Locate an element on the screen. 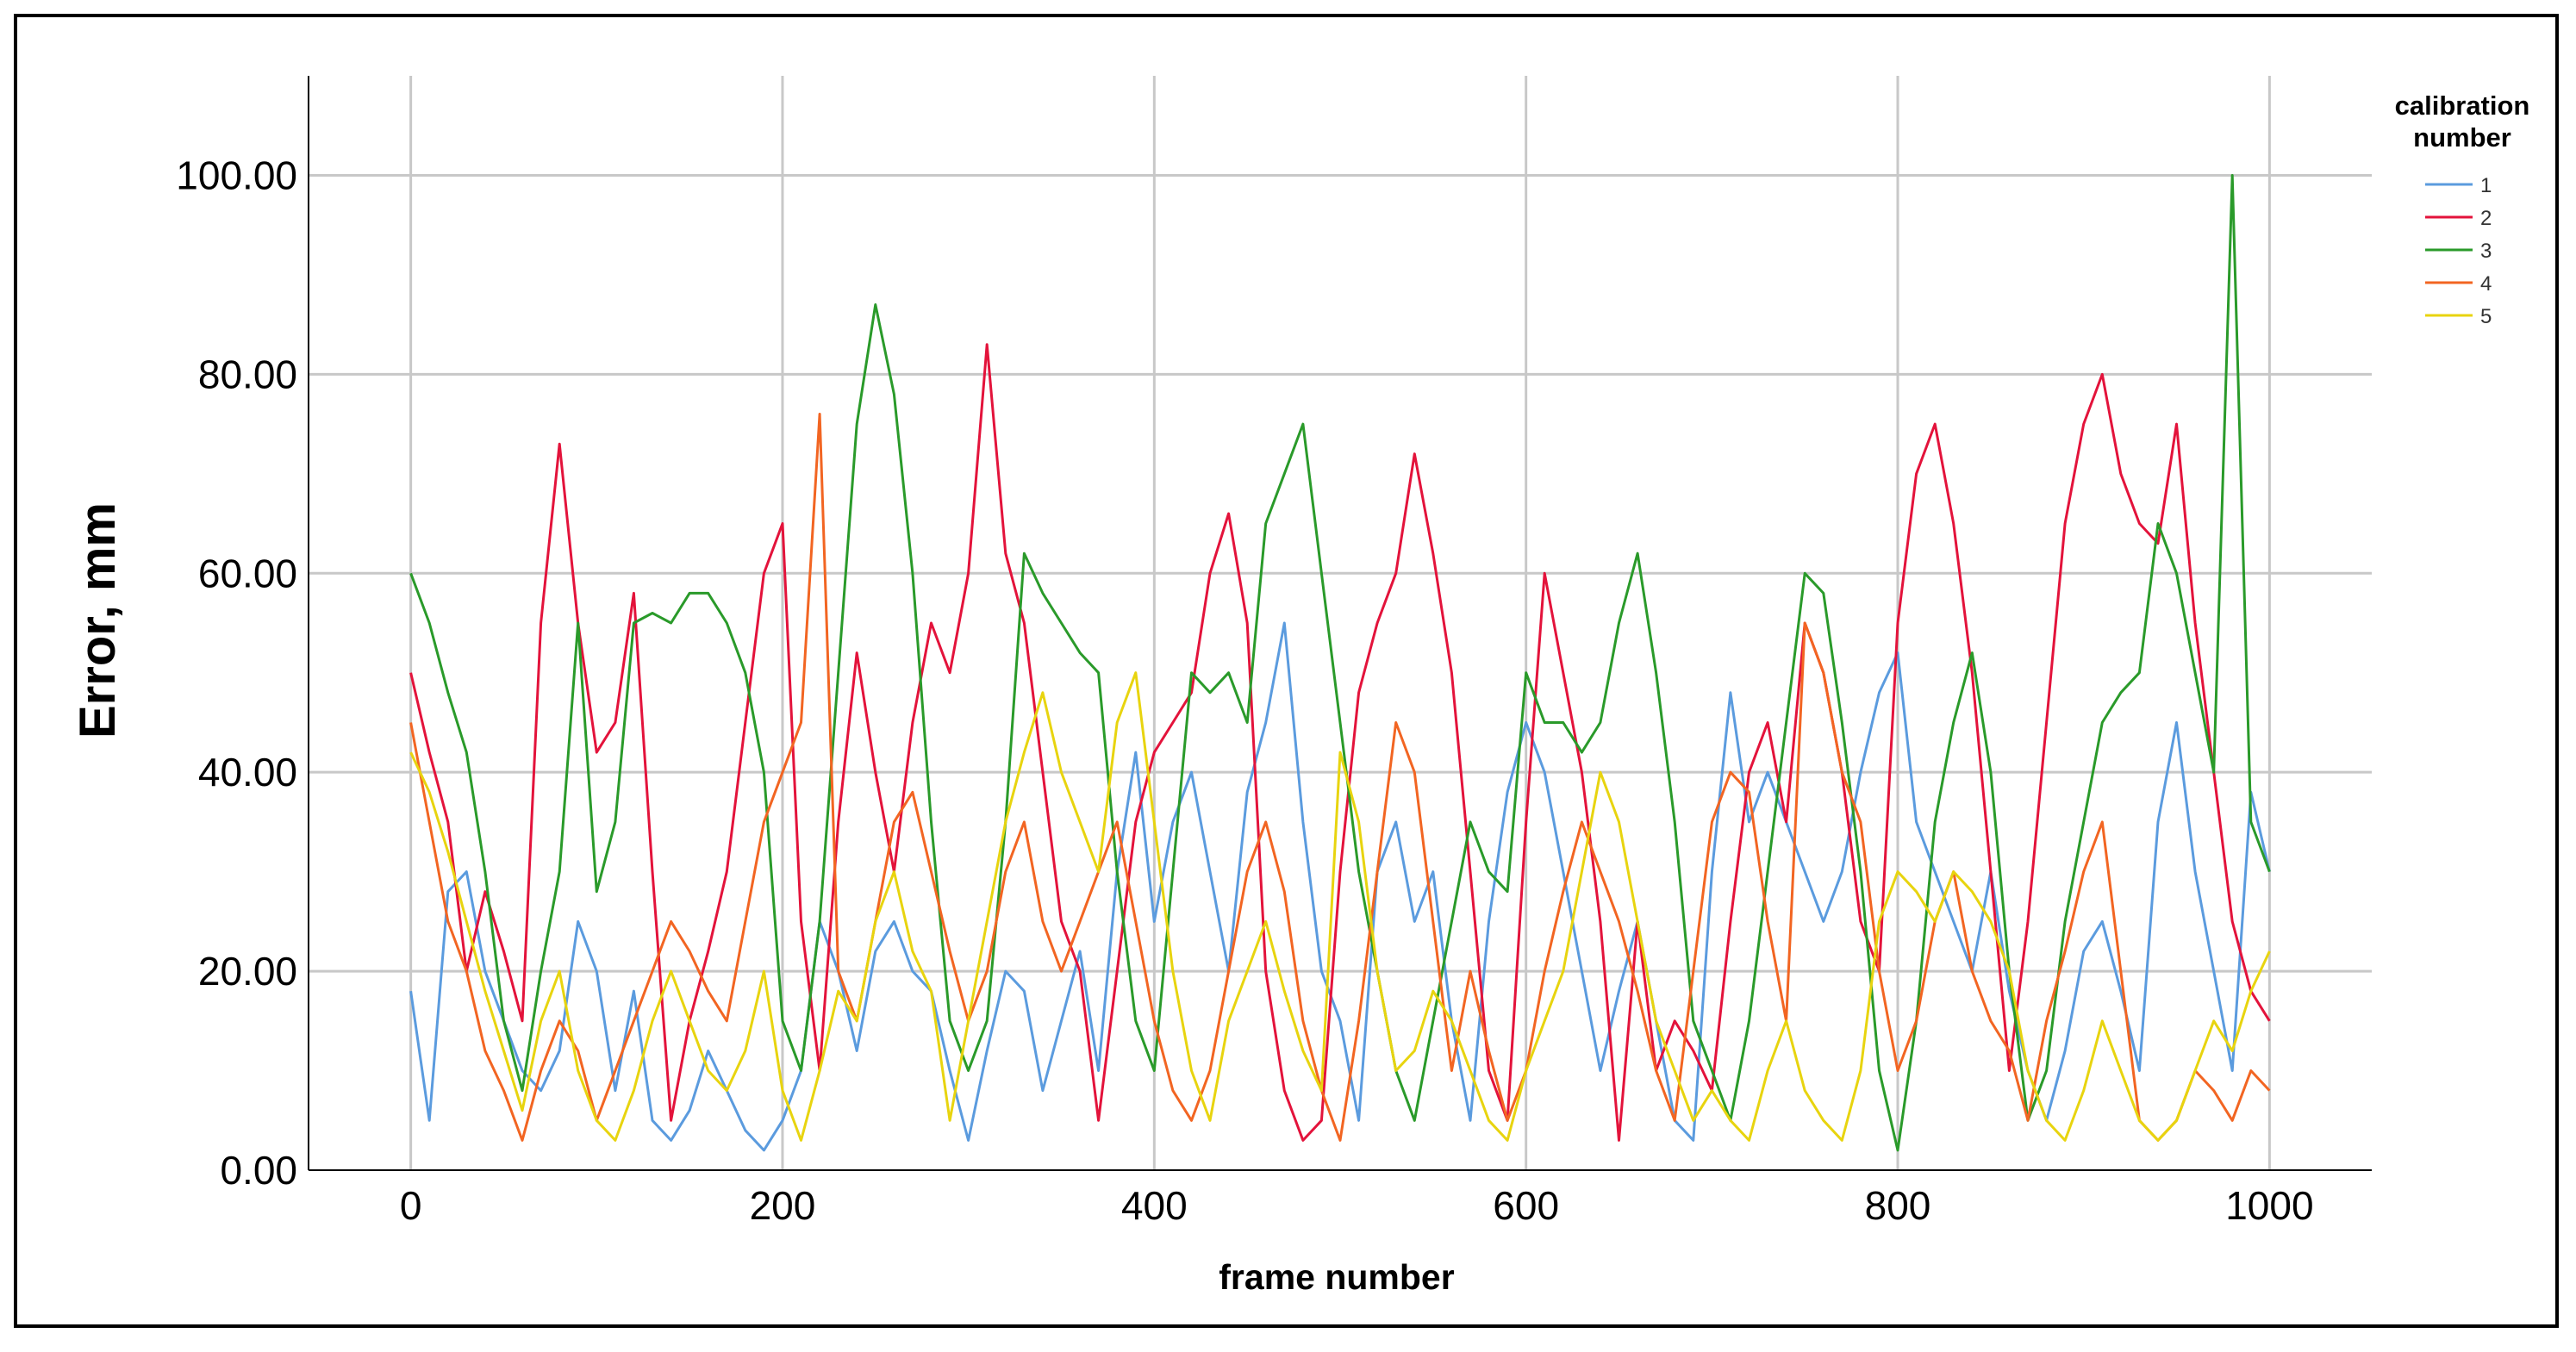  legend-label-5: 5 is located at coordinates (2486, 316).